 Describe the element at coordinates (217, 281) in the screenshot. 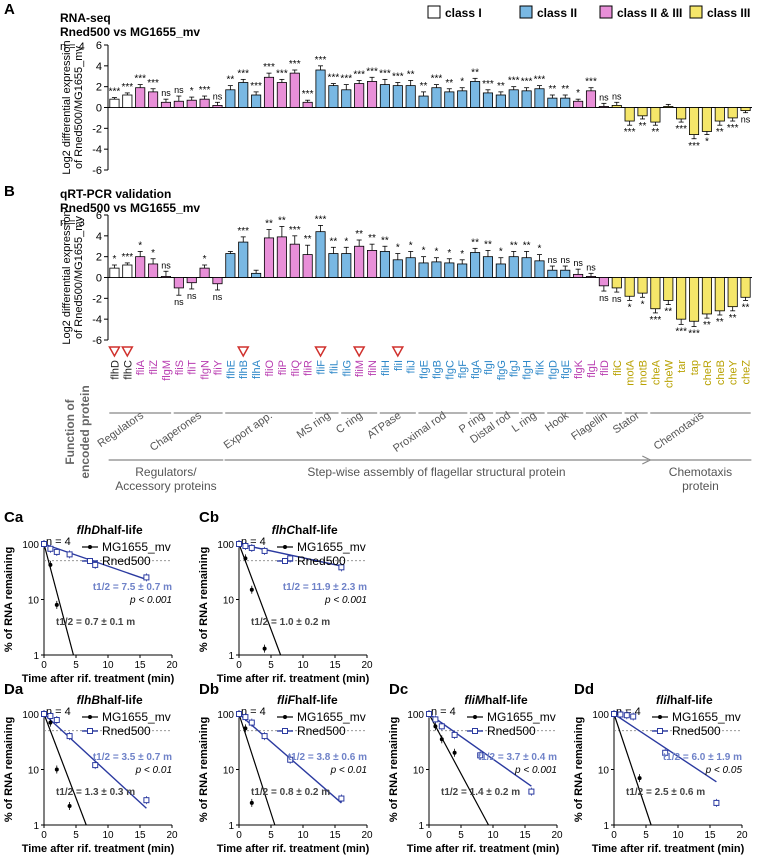

I see `bar-fliY` at that location.